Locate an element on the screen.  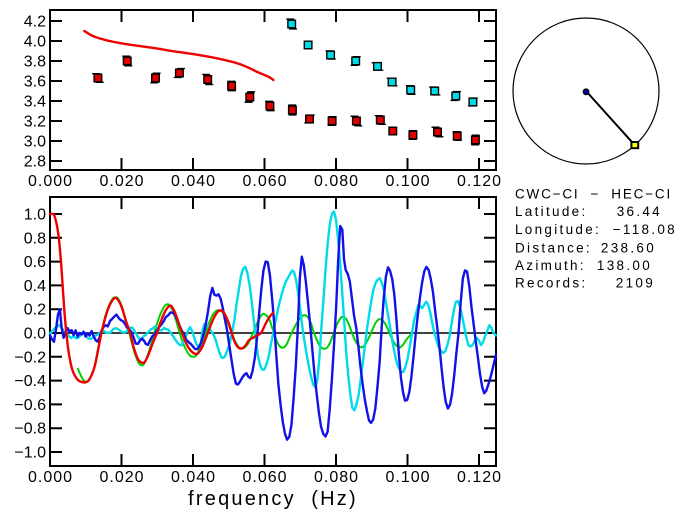
svg-text: 2109 is located at coordinates (635, 283).